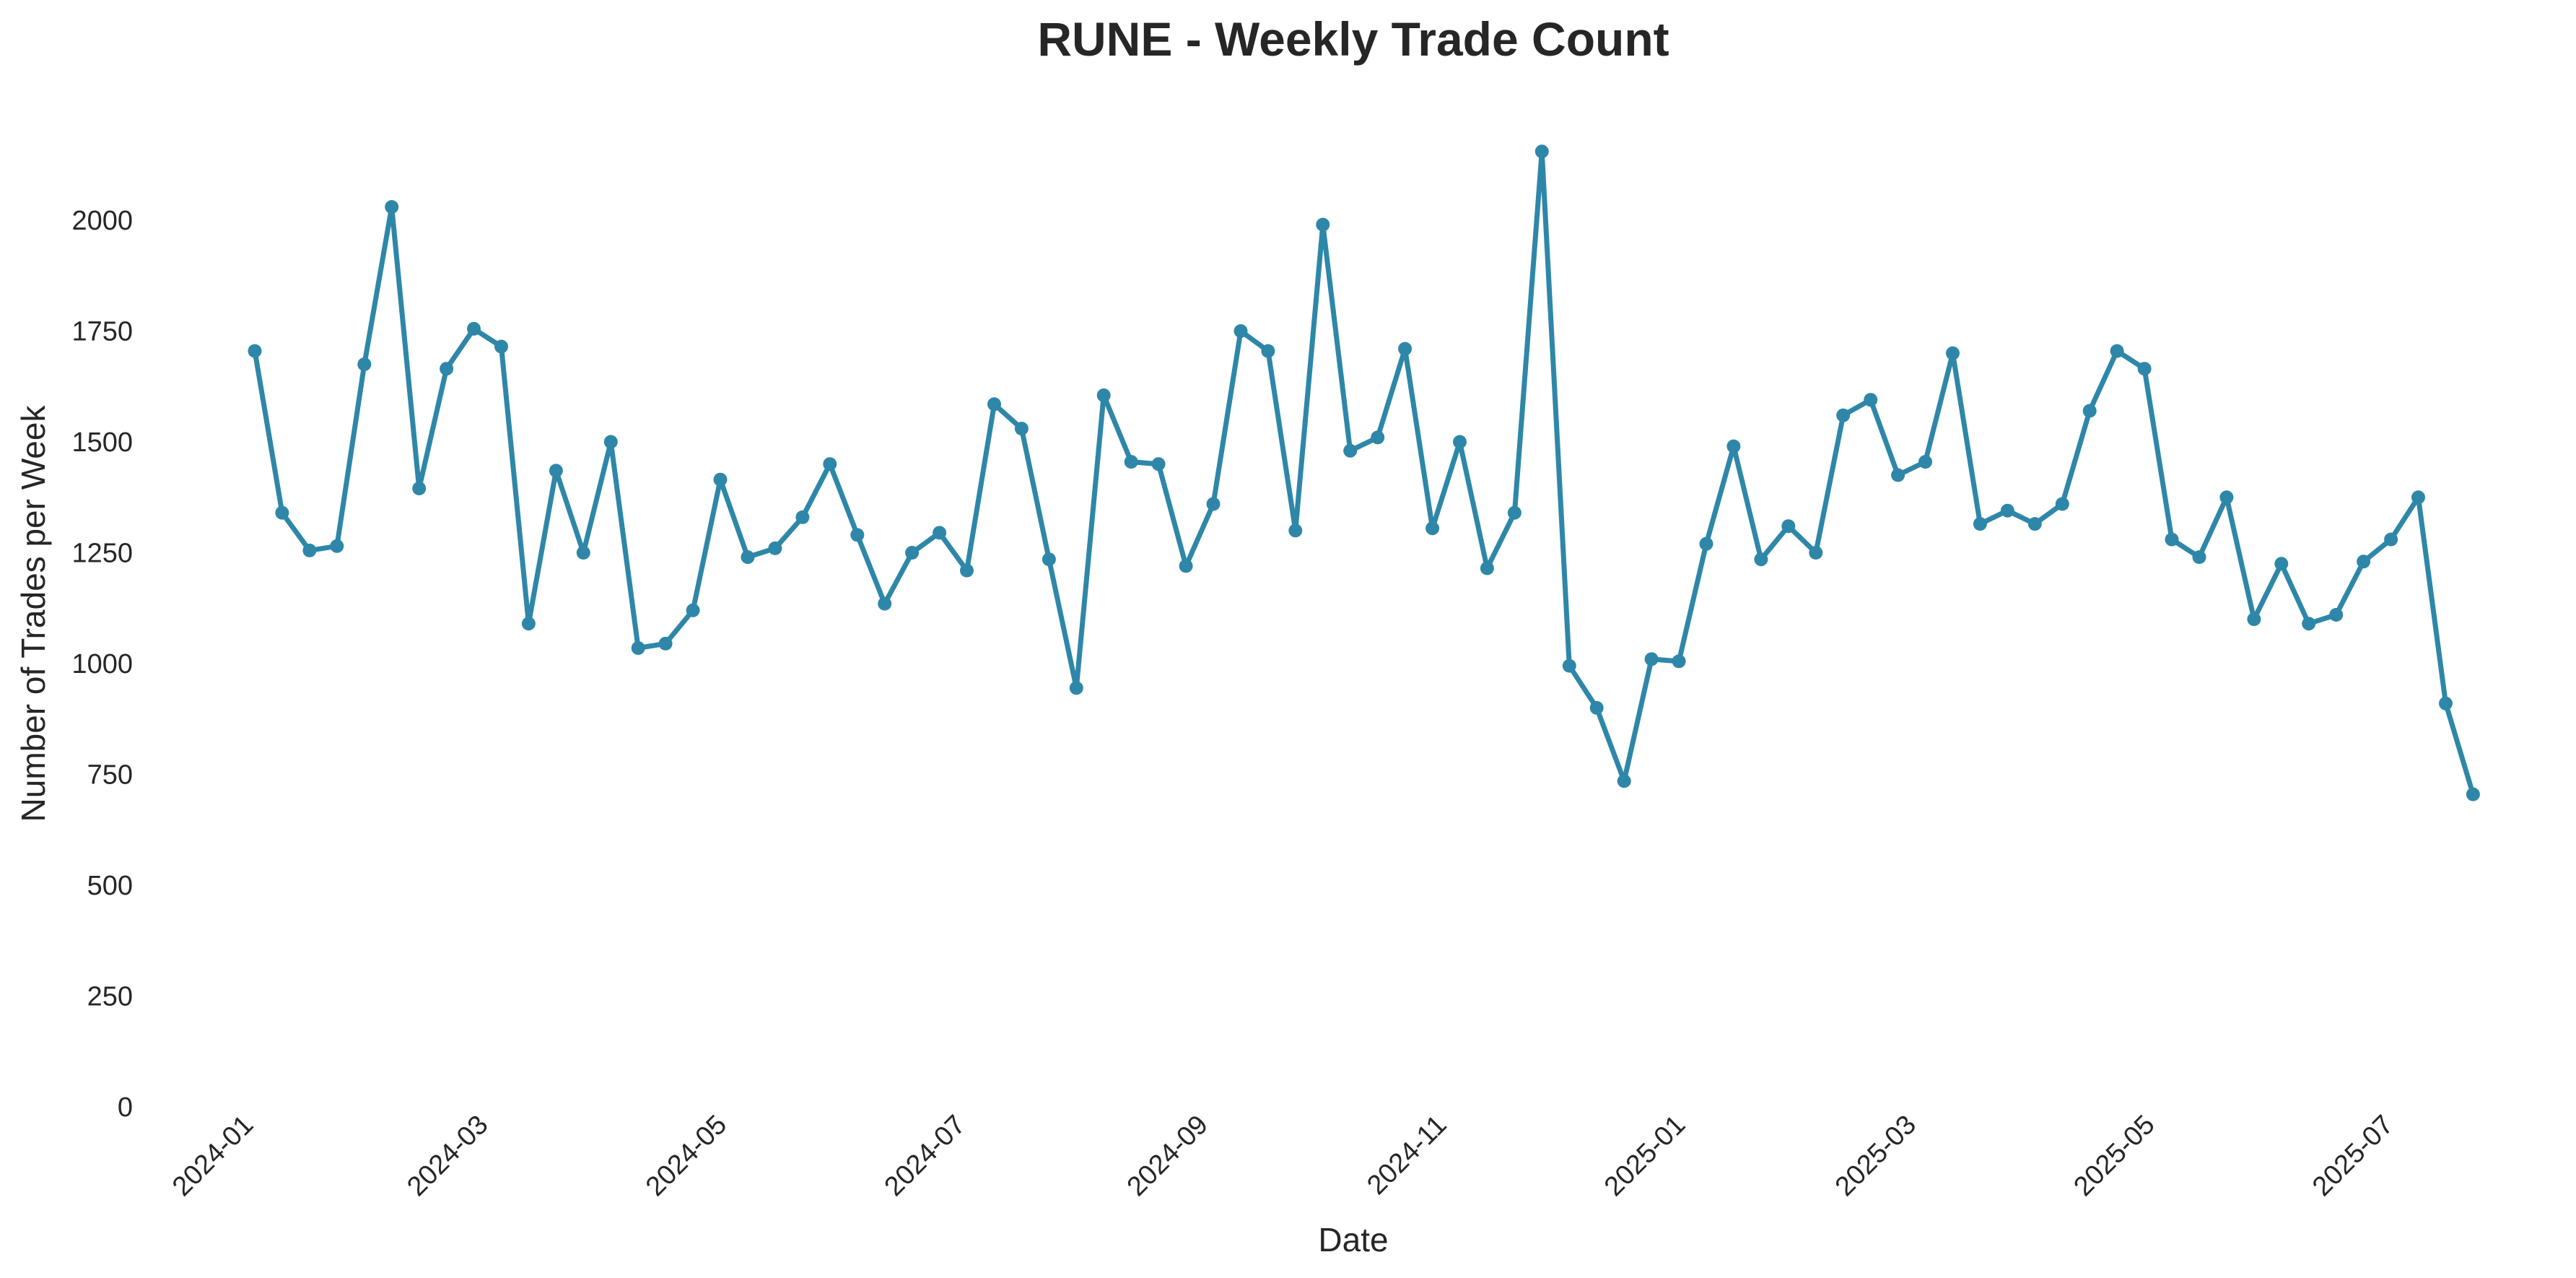  I want to click on y-tick-label: 1500, so click(102, 442).